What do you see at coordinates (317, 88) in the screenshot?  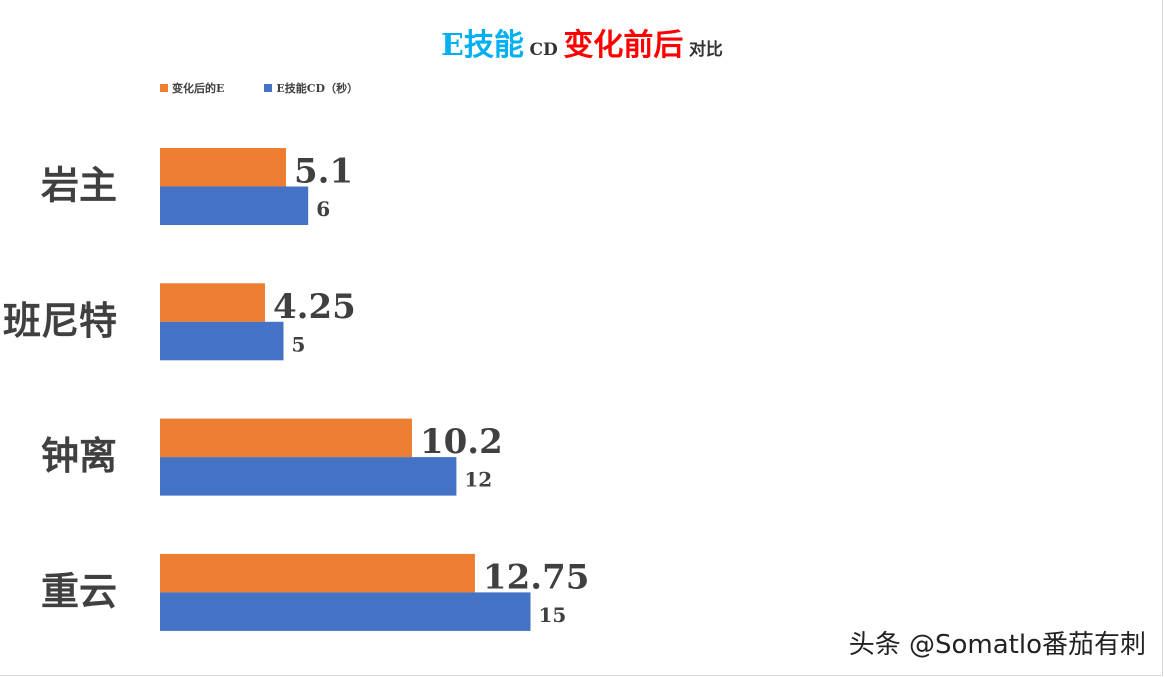 I see `legend-label-before: E技能CD（秒）` at bounding box center [317, 88].